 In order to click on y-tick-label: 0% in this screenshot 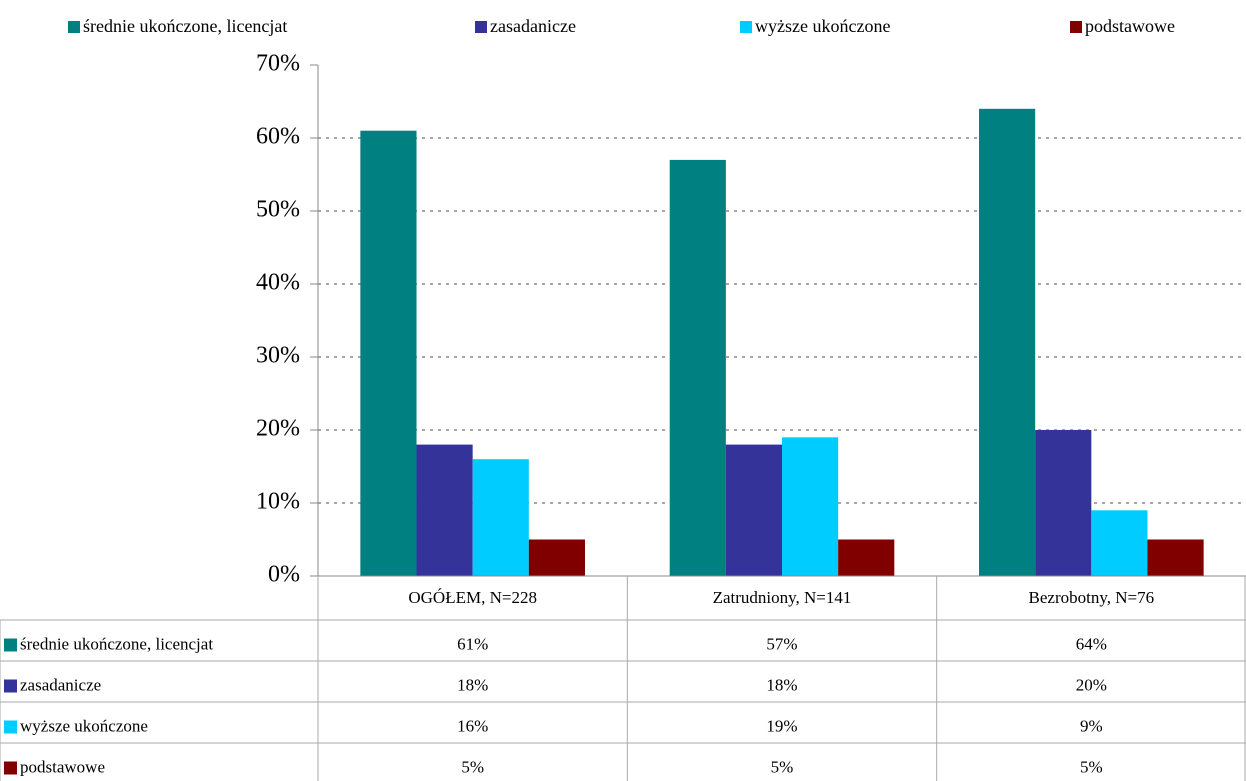, I will do `click(284, 575)`.